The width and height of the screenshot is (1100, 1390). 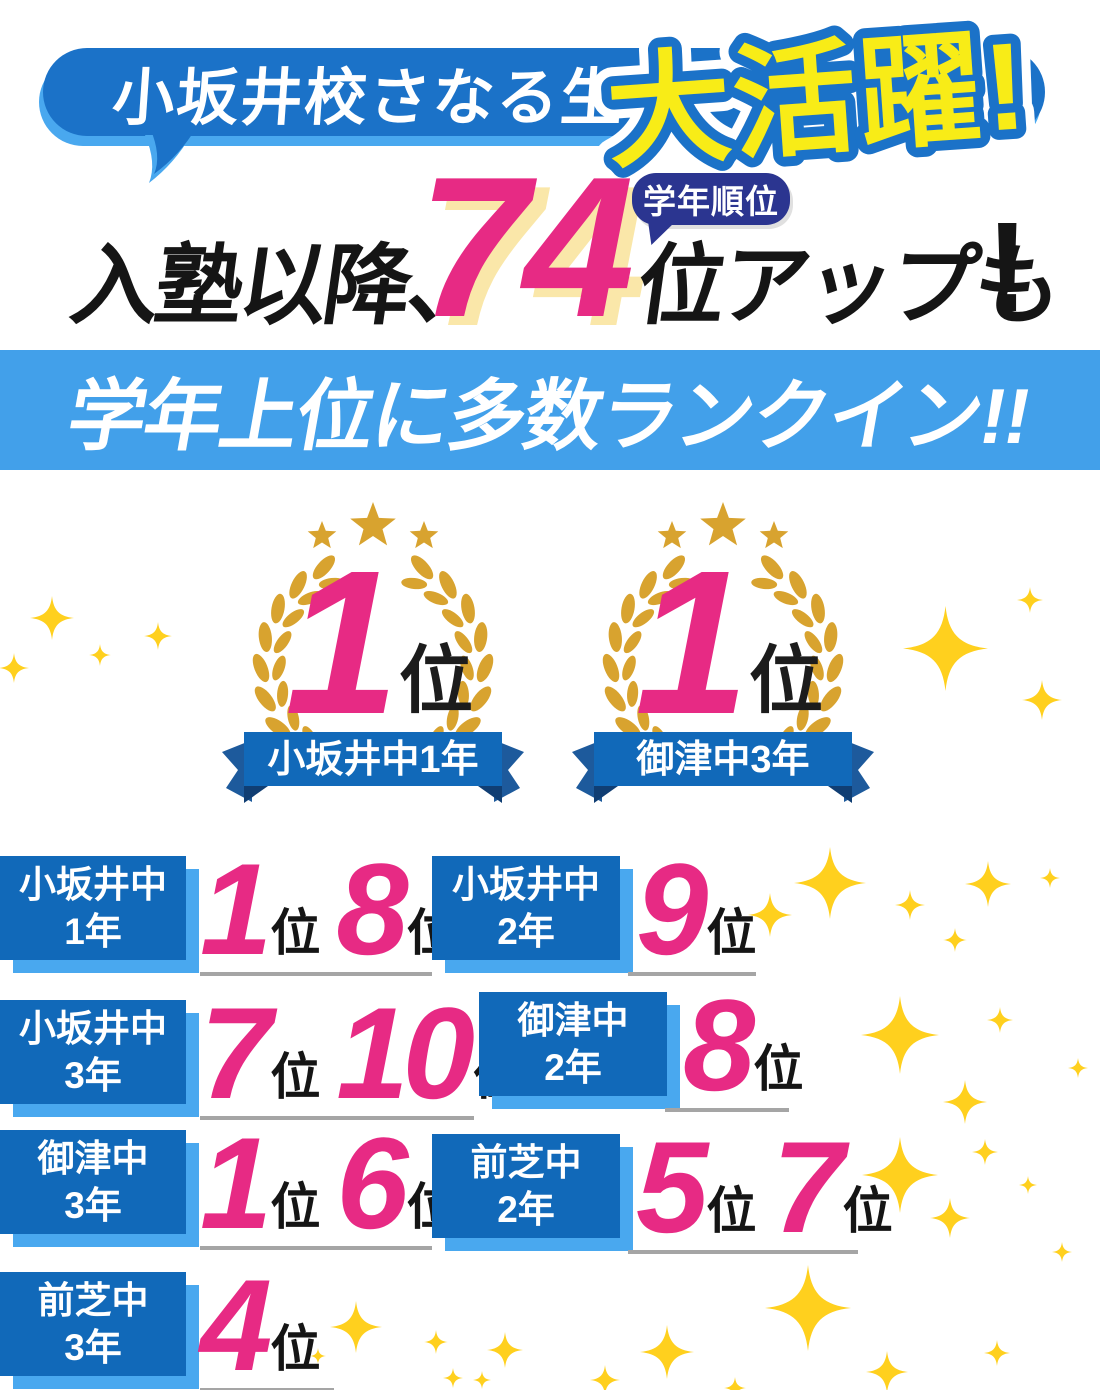 I want to click on school-label: 御津中 3年, so click(x=93, y=1182).